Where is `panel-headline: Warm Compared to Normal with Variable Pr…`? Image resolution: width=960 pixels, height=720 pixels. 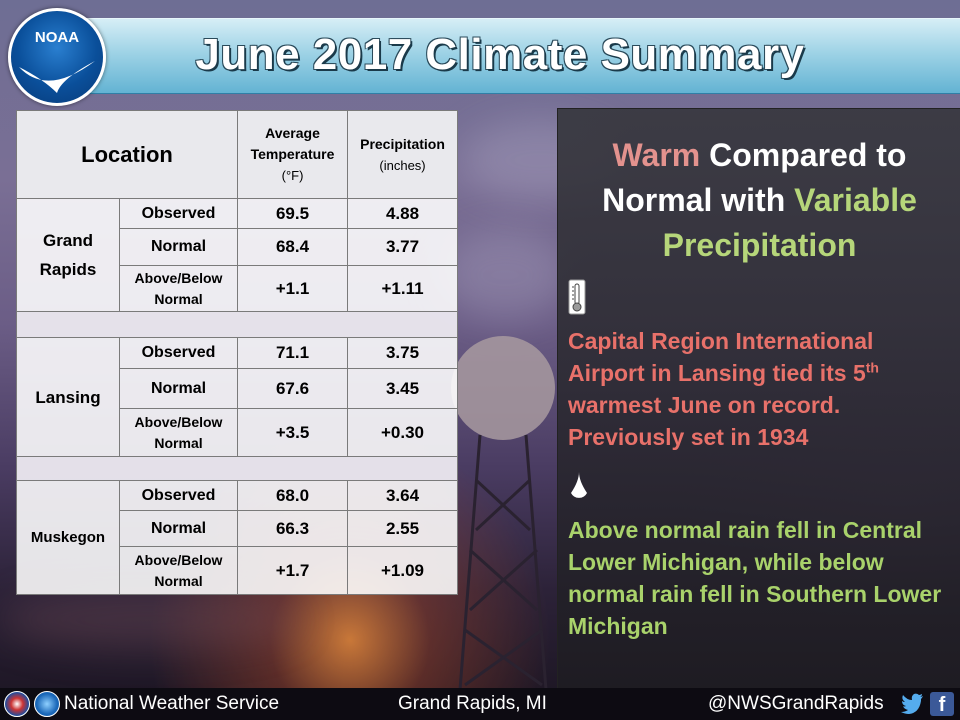 panel-headline: Warm Compared to Normal with Variable Pr… is located at coordinates (759, 200).